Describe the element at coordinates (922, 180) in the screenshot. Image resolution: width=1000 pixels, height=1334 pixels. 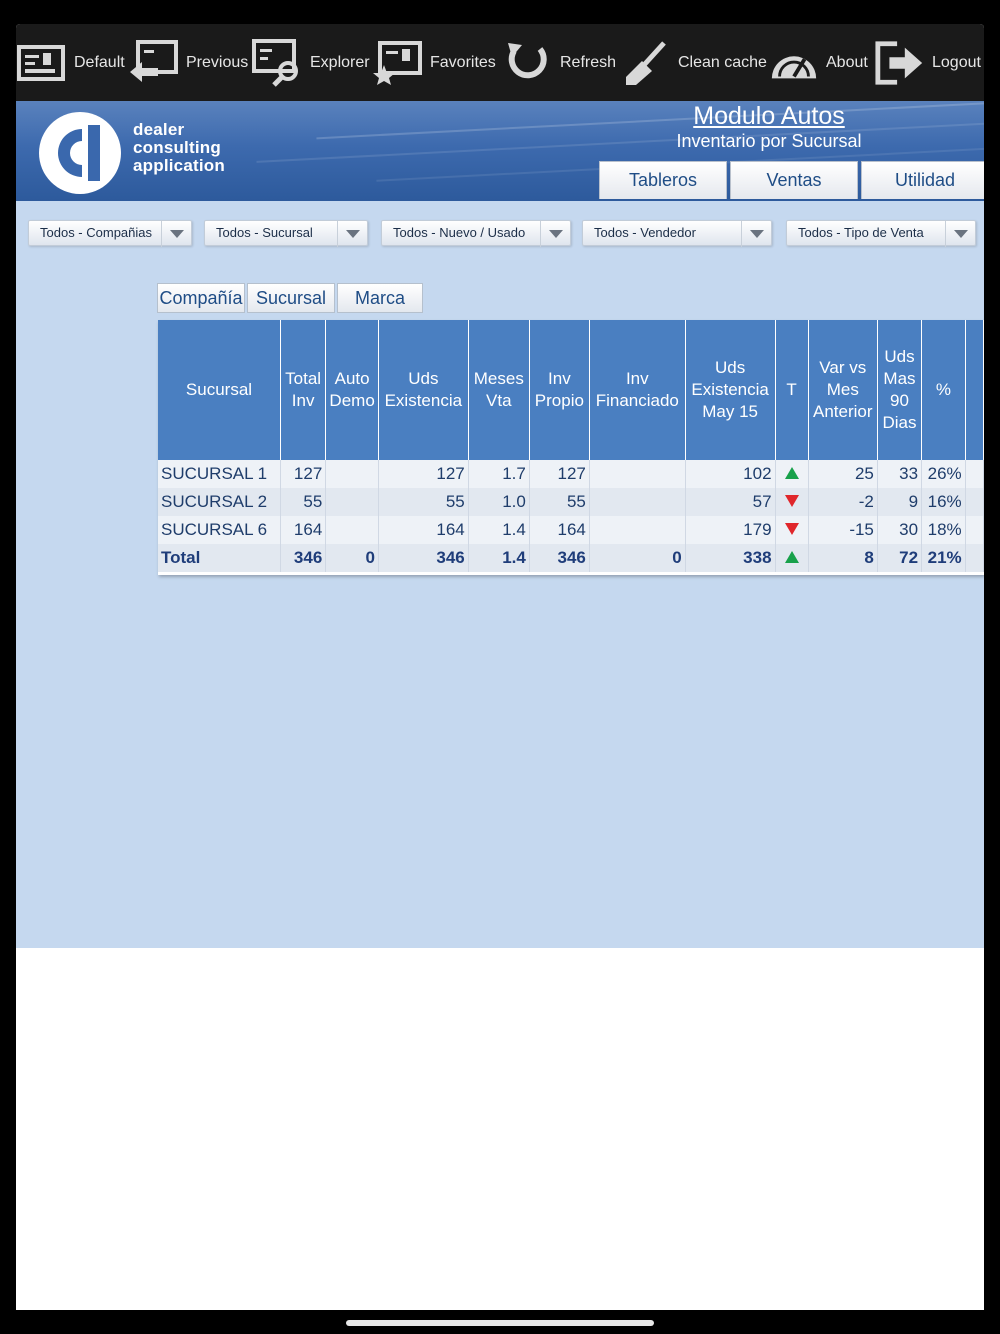
I see `tab-utilidad: Utilidad` at that location.